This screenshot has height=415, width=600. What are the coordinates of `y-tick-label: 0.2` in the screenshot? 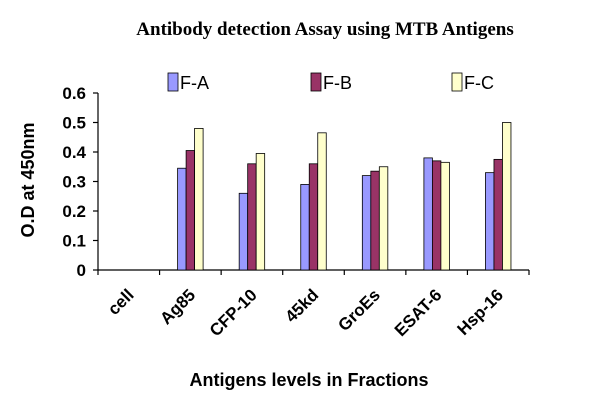 It's located at (74, 211).